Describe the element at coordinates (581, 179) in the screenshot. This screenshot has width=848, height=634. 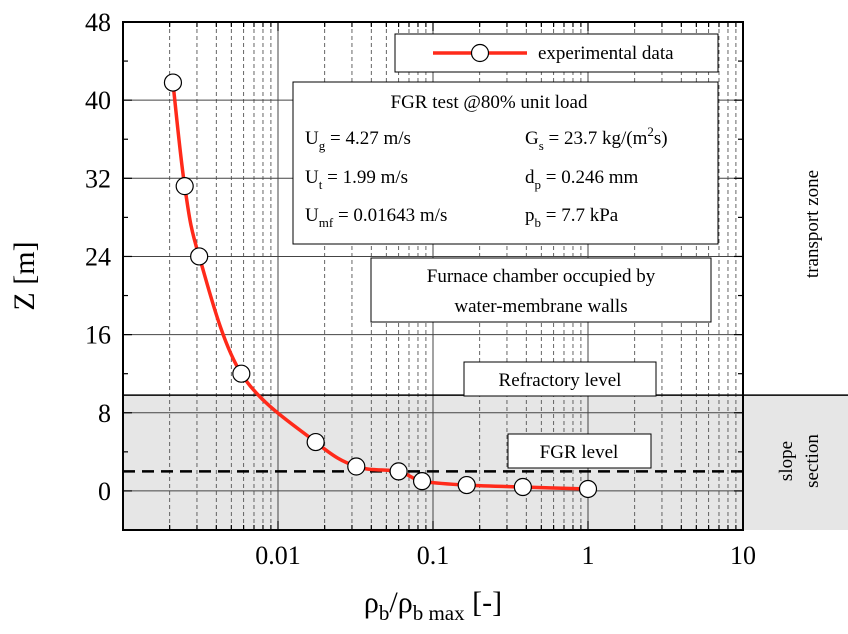
I see `test-param: dp = 0.246 mm` at that location.